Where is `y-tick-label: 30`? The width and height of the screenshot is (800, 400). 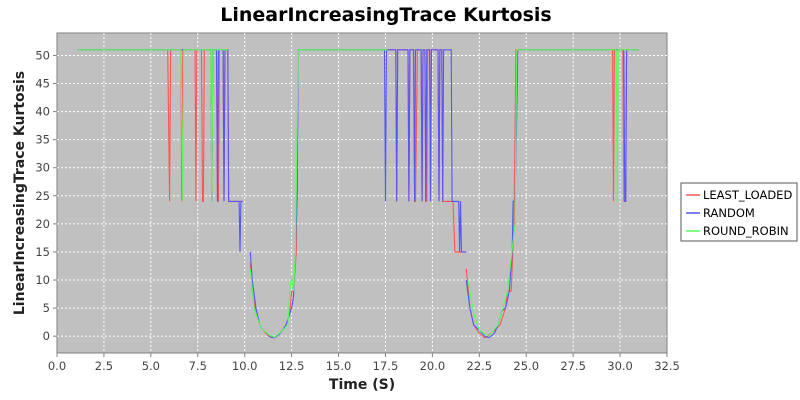 y-tick-label: 30 is located at coordinates (42, 168).